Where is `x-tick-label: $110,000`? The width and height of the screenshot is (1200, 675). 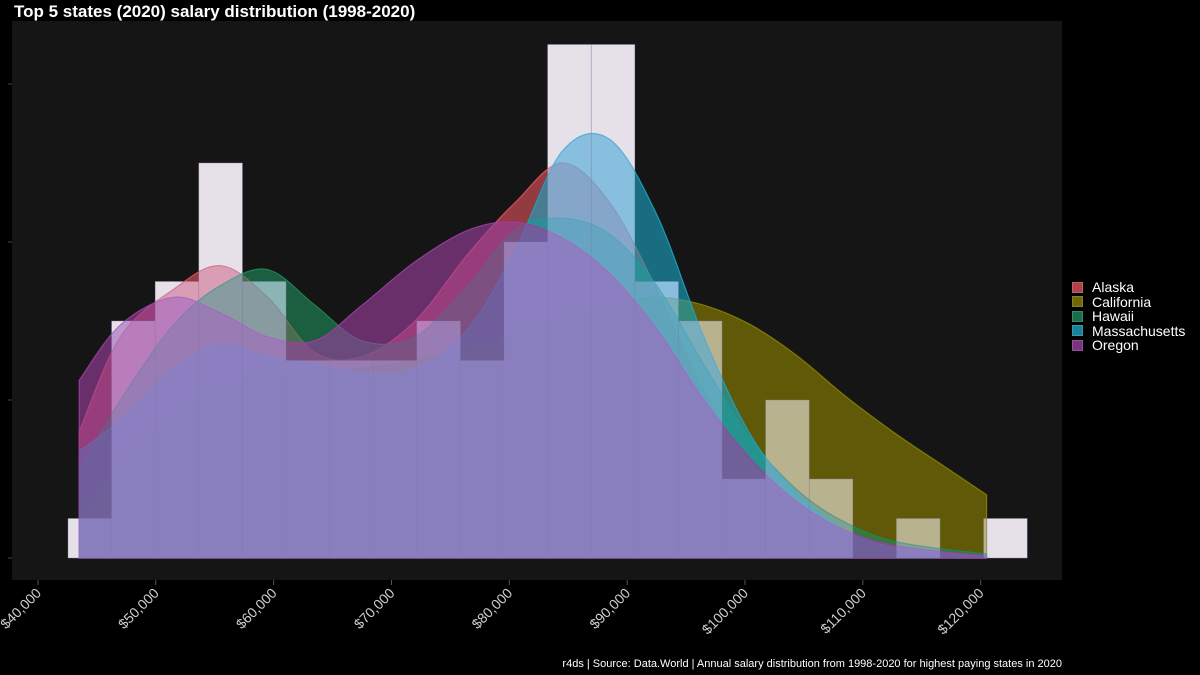
x-tick-label: $110,000 is located at coordinates (843, 611).